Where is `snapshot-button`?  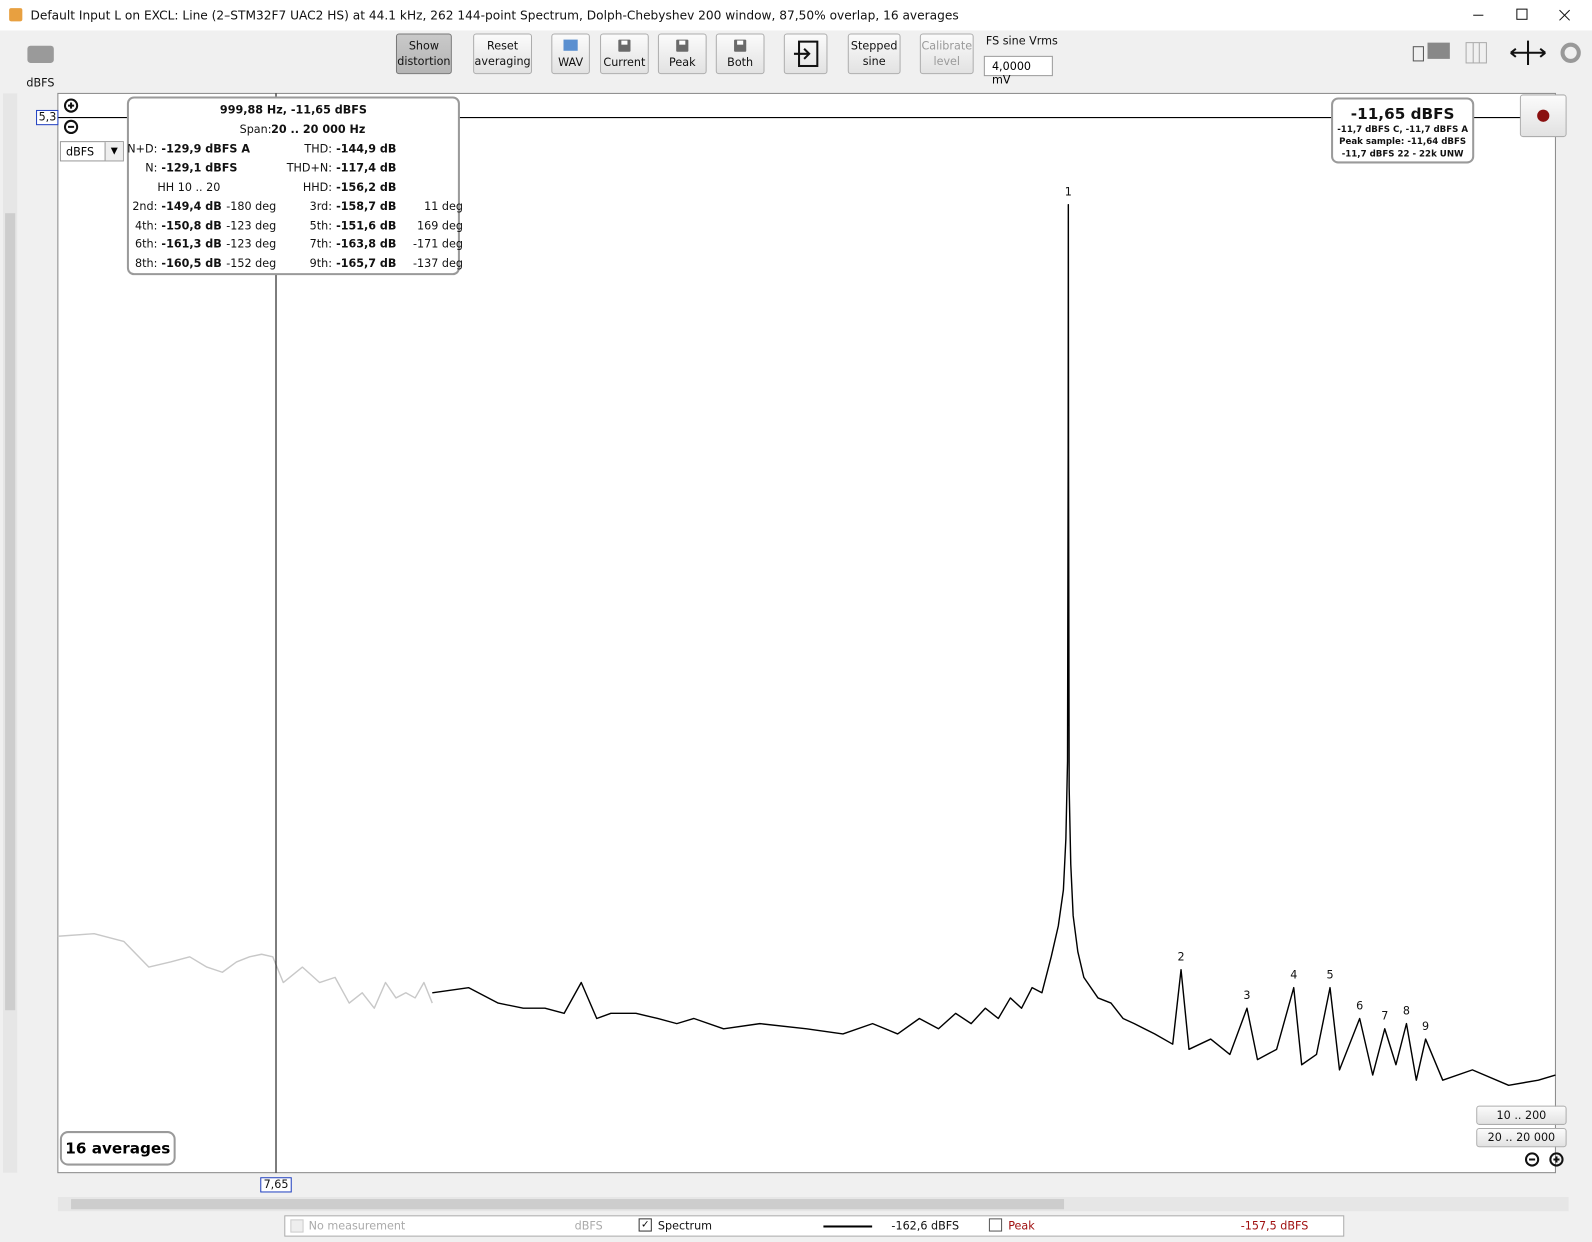 snapshot-button is located at coordinates (39, 54).